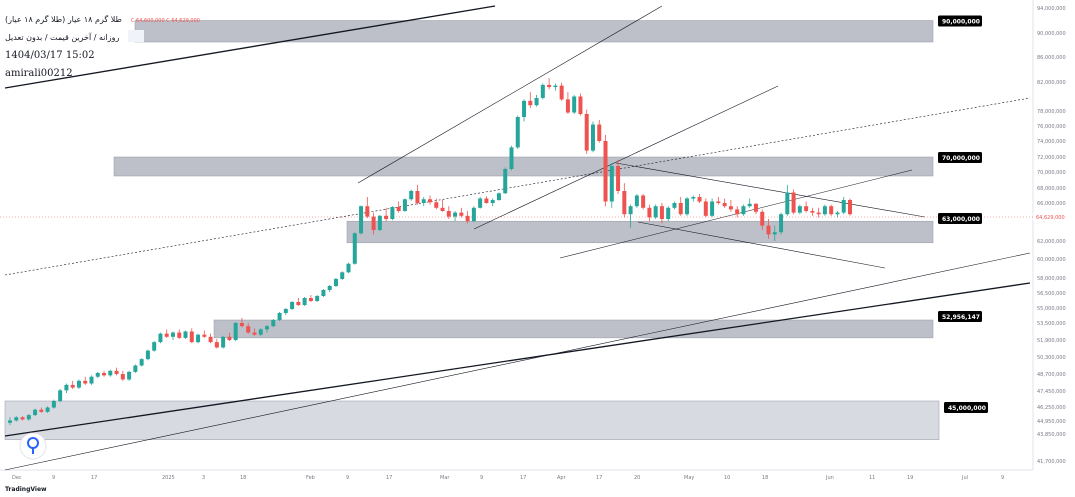 Image resolution: width=1075 pixels, height=497 pixels. Describe the element at coordinates (168, 478) in the screenshot. I see `x-tick-label: 2025` at that location.